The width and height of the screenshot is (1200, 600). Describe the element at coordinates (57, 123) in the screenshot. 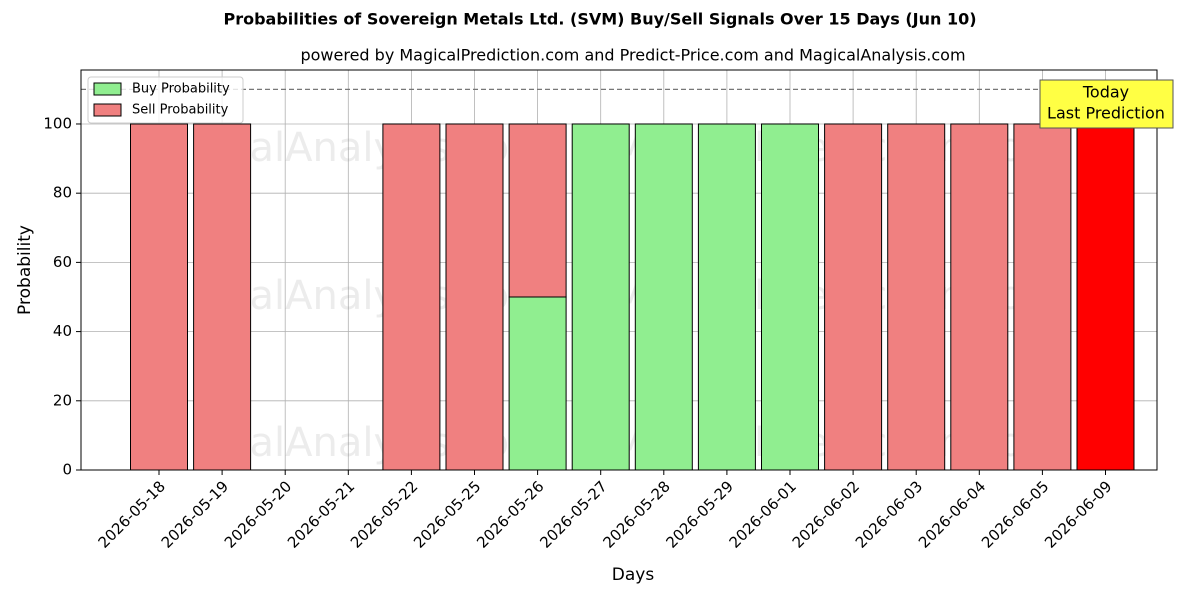

I see `y-tick-label: 100` at that location.